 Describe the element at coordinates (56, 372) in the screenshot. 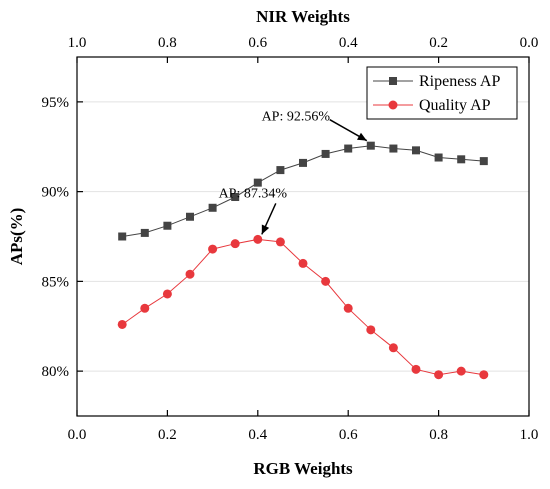

I see `y-tick-label: 80%` at that location.